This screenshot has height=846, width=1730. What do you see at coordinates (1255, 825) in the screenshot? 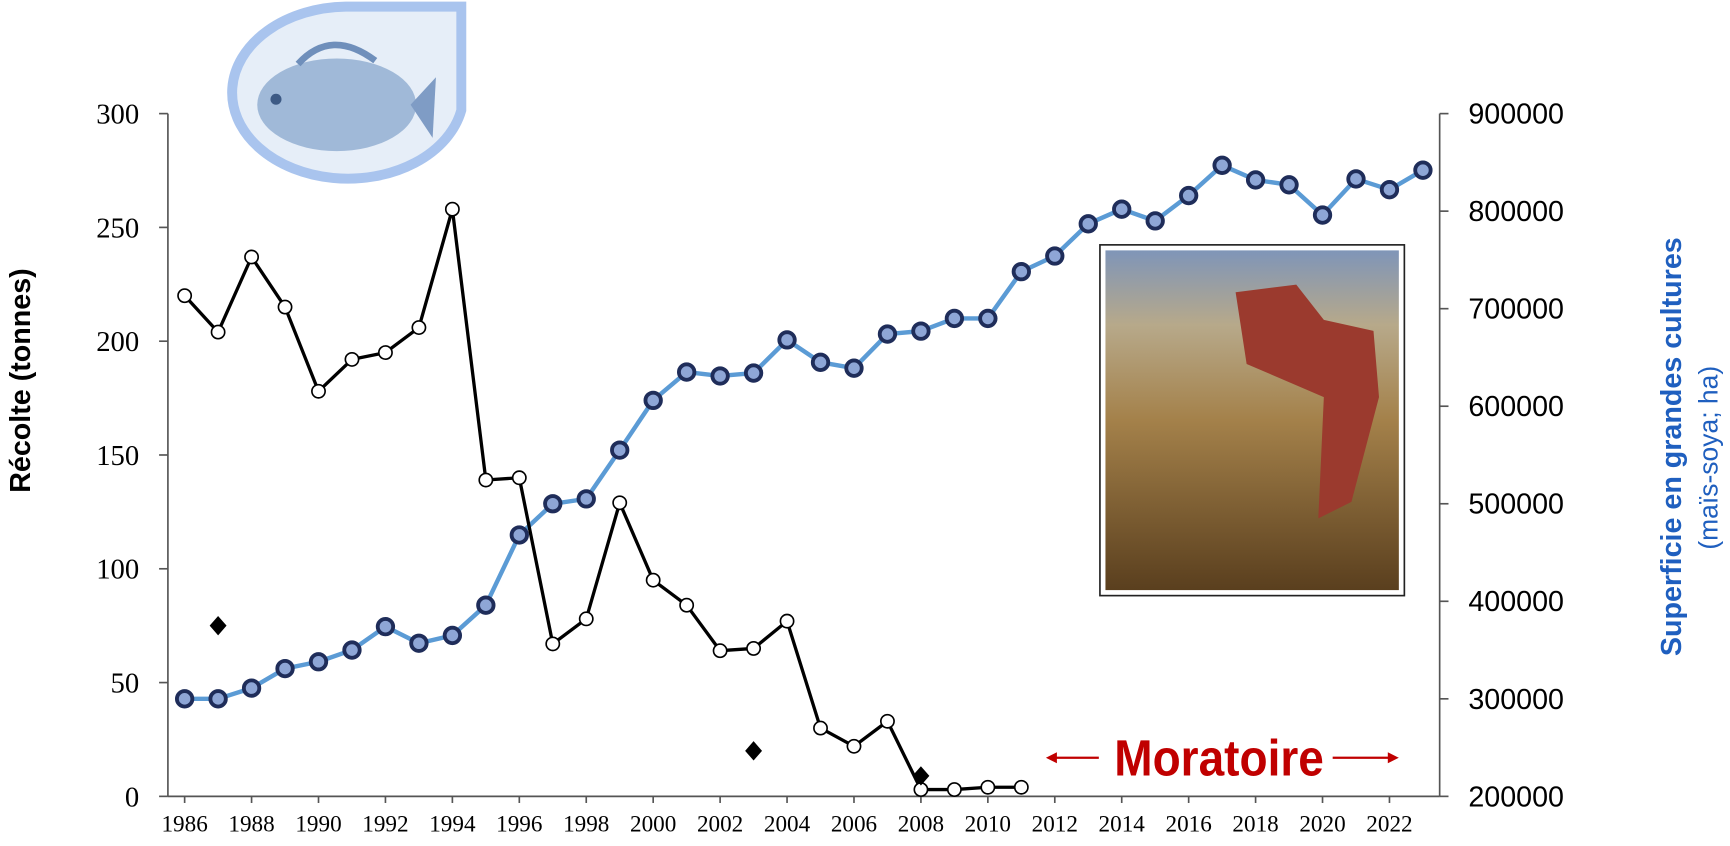
I see `x-tick-label: 2018` at bounding box center [1255, 825].